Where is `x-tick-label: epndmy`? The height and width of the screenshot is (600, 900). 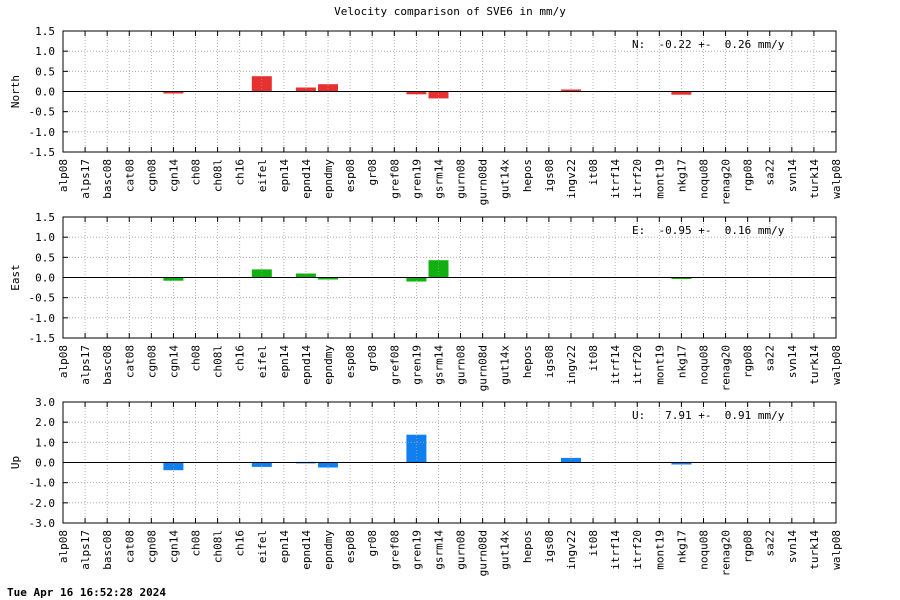
x-tick-label: epndmy is located at coordinates (328, 179).